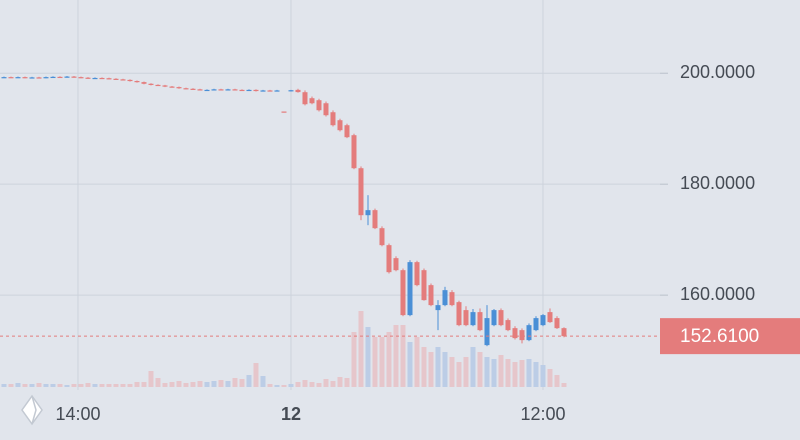 The width and height of the screenshot is (800, 440). What do you see at coordinates (717, 294) in the screenshot?
I see `y-tick-label: 160.0000` at bounding box center [717, 294].